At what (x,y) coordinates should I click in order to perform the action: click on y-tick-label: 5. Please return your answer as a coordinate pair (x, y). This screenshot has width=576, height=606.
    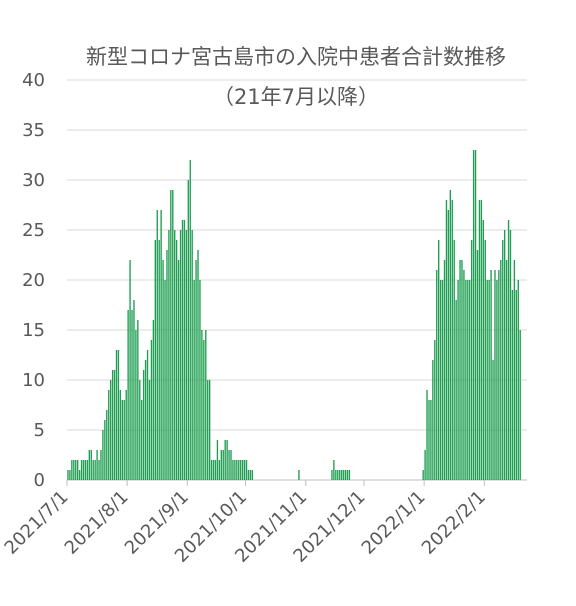
    Looking at the image, I should click on (39, 430).